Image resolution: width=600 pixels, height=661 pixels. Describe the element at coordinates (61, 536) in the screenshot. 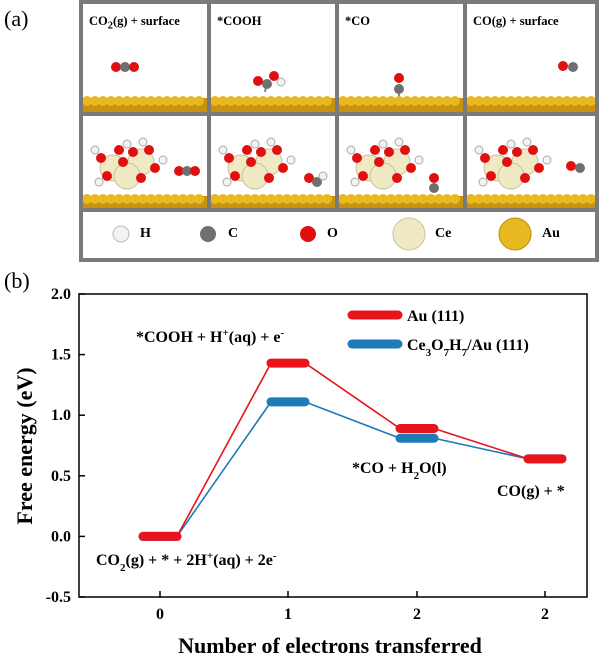

I see `y-tick-label: 0.0` at that location.